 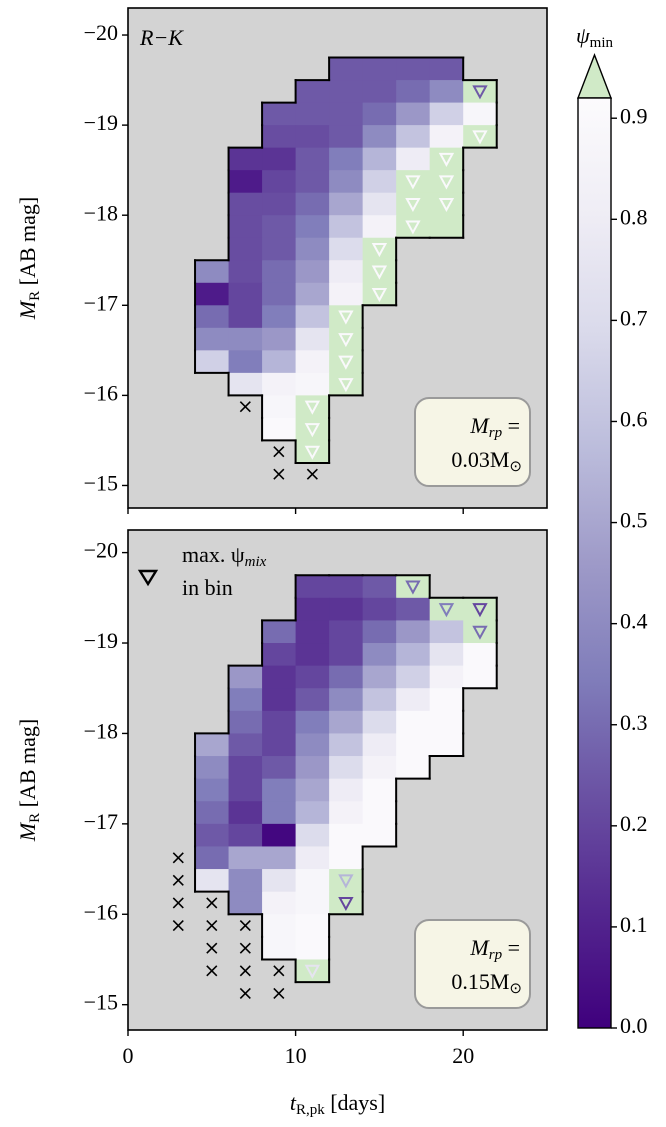 What do you see at coordinates (515, 467) in the screenshot?
I see `box-text-part: ⊙` at bounding box center [515, 467].